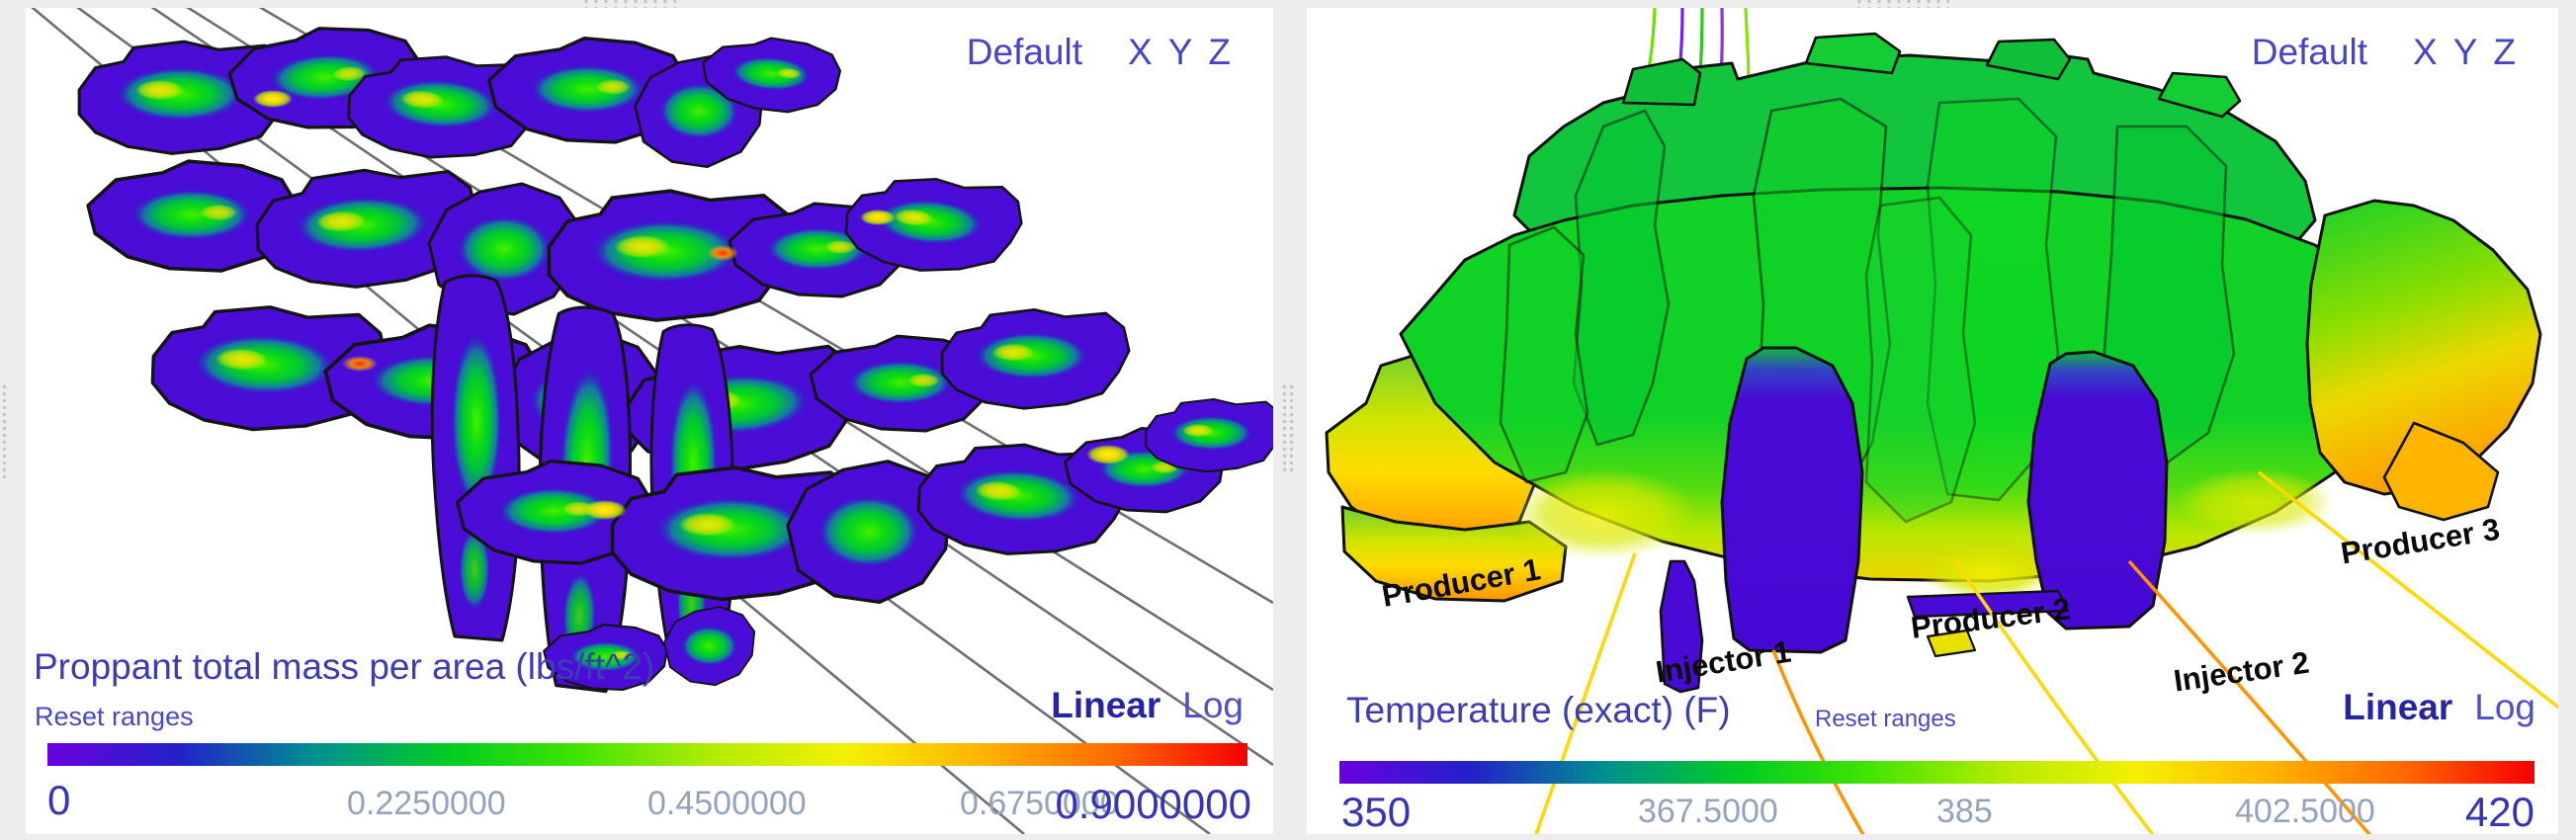 The width and height of the screenshot is (2576, 840). What do you see at coordinates (1454, 554) in the screenshot?
I see `fracture-left-flank-lower` at bounding box center [1454, 554].